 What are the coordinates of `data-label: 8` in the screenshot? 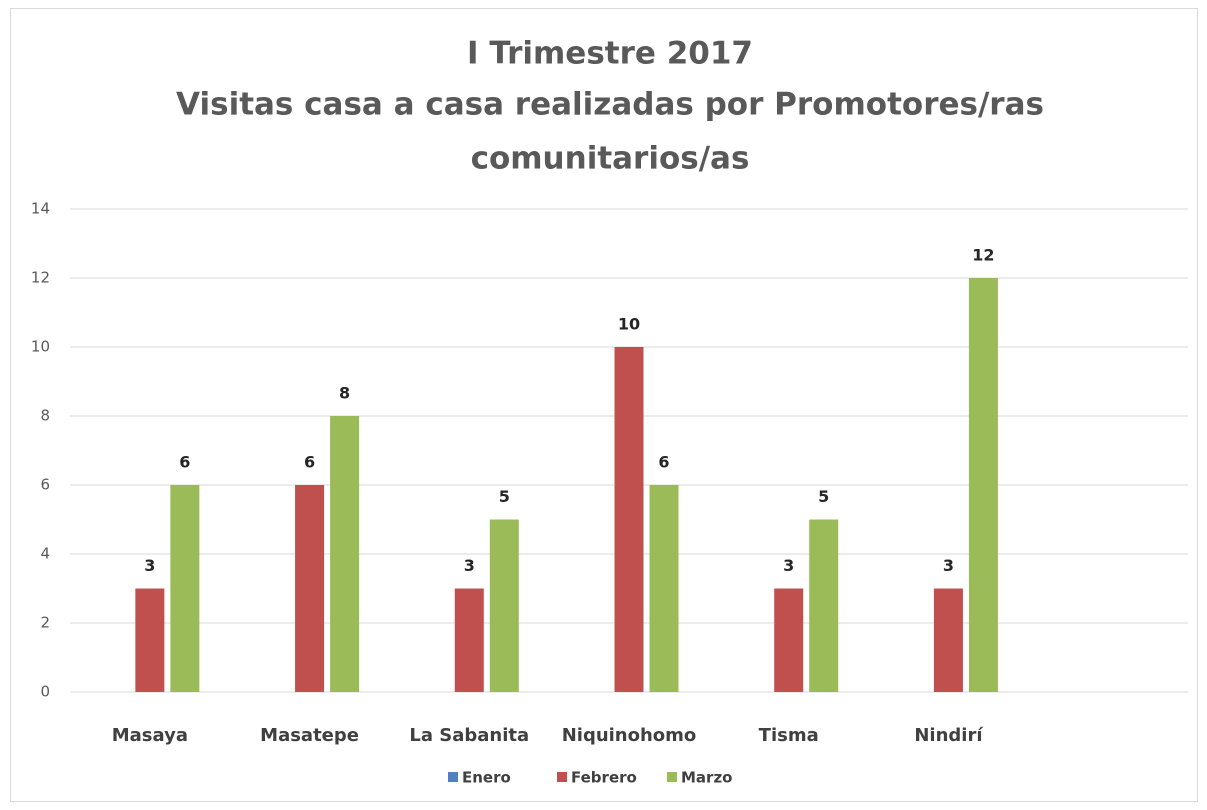 It's located at (344, 393).